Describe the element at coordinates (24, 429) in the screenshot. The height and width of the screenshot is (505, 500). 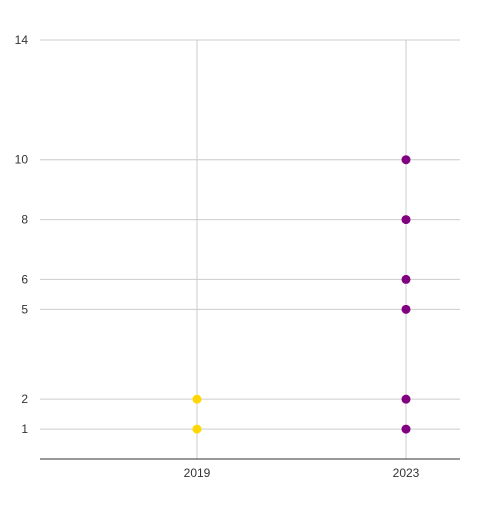
I see `y-tick-label: 1` at that location.